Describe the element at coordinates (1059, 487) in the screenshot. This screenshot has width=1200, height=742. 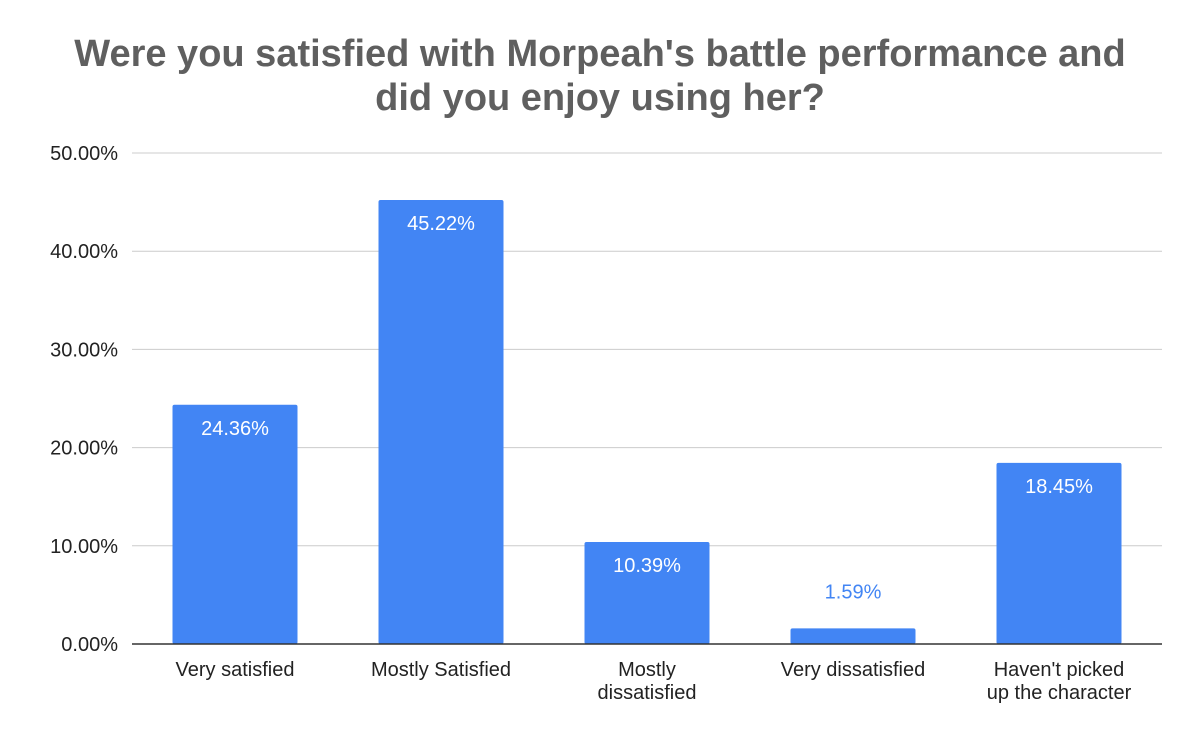
I see `data-label: 18.45%` at that location.